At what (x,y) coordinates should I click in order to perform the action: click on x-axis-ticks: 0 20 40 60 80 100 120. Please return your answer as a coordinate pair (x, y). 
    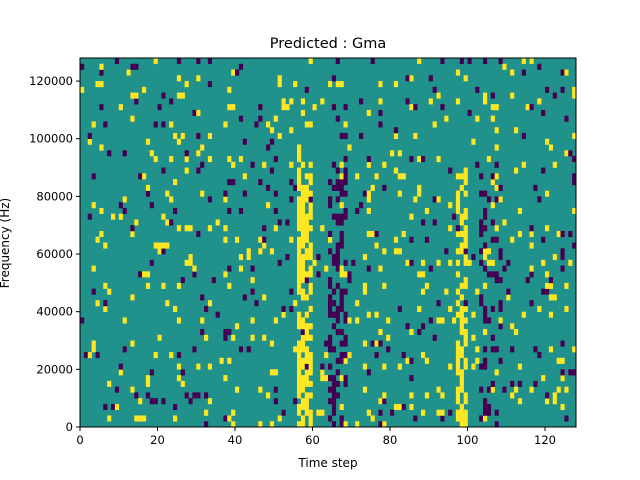
    Looking at the image, I should click on (316, 437).